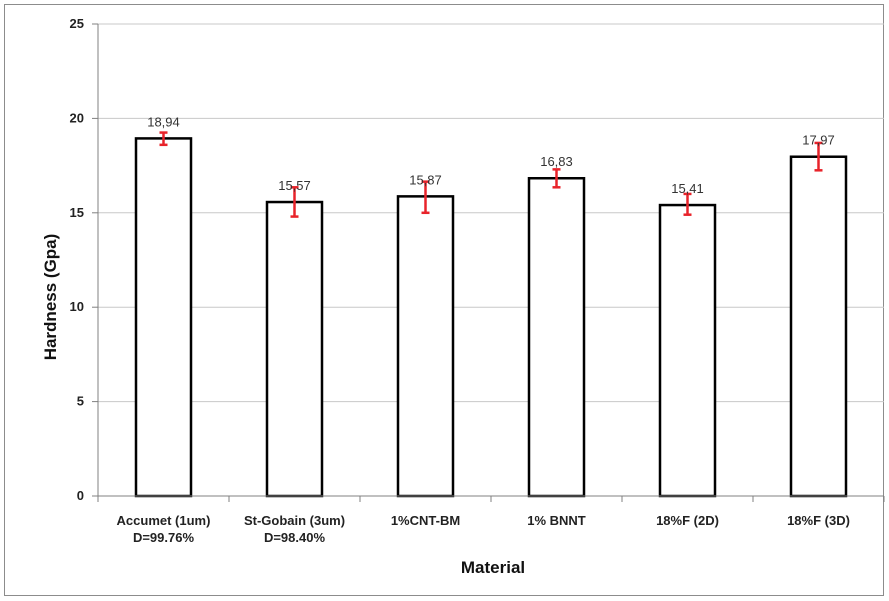  I want to click on data-label: 18,94, so click(163, 121).